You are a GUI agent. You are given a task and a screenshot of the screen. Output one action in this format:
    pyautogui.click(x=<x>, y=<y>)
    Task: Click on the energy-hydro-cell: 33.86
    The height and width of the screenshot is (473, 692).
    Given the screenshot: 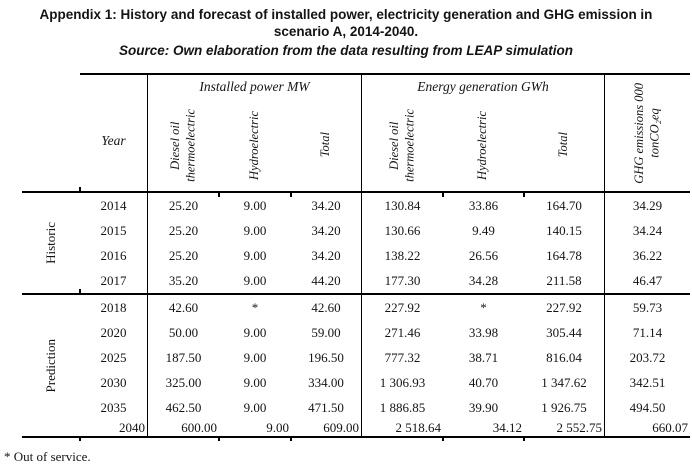 What is the action you would take?
    pyautogui.click(x=483, y=205)
    